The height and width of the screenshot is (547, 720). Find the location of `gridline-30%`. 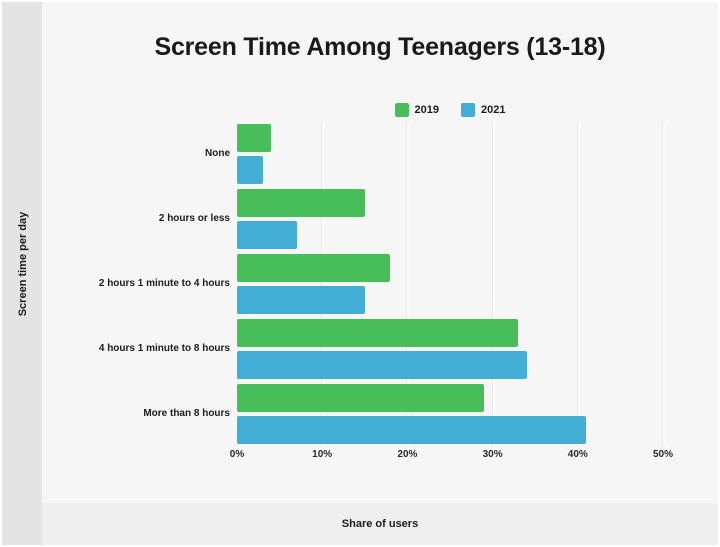

gridline-30% is located at coordinates (493, 284).